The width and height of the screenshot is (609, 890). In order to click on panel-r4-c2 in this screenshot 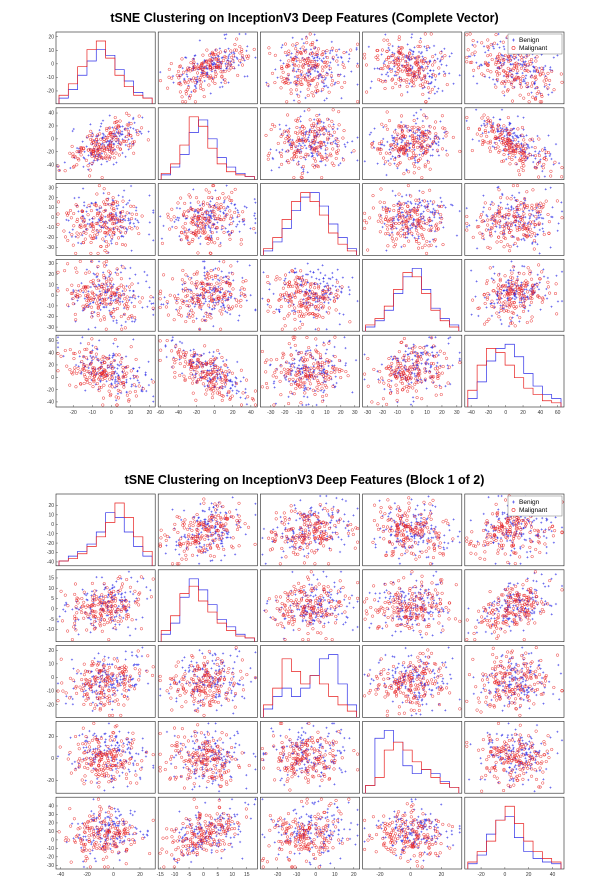, I will do `click(207, 295)`.